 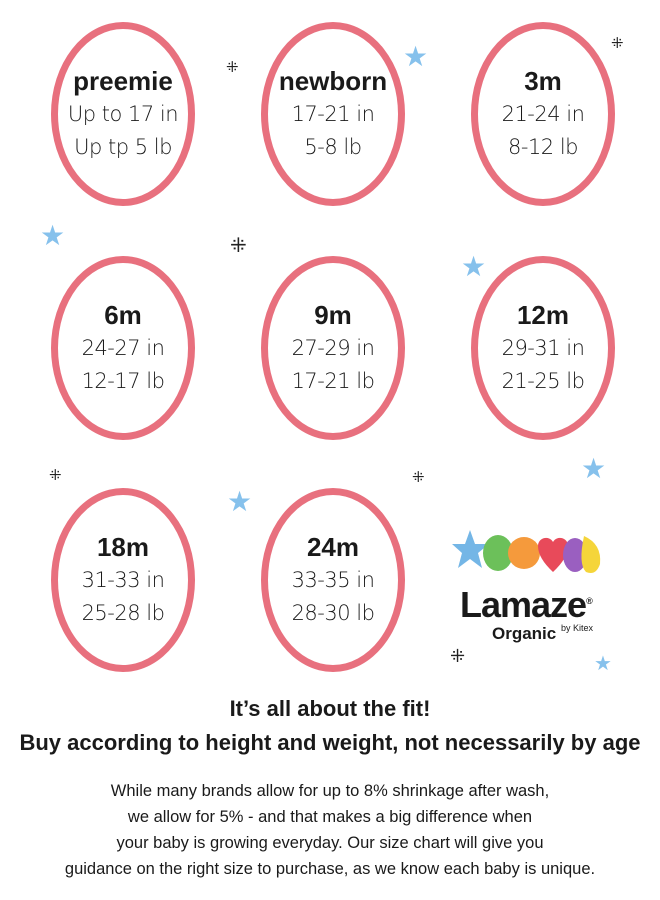 I want to click on size-oval-preemie: preemie Up to 17 in Up tp 5 lb, so click(x=123, y=114).